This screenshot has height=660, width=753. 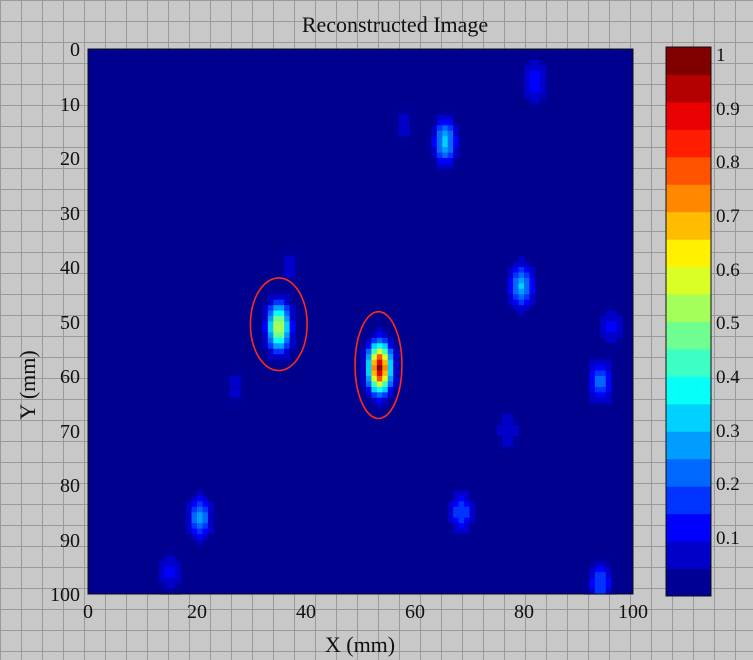 What do you see at coordinates (728, 538) in the screenshot?
I see `colorbar-tick-label: 0.1` at bounding box center [728, 538].